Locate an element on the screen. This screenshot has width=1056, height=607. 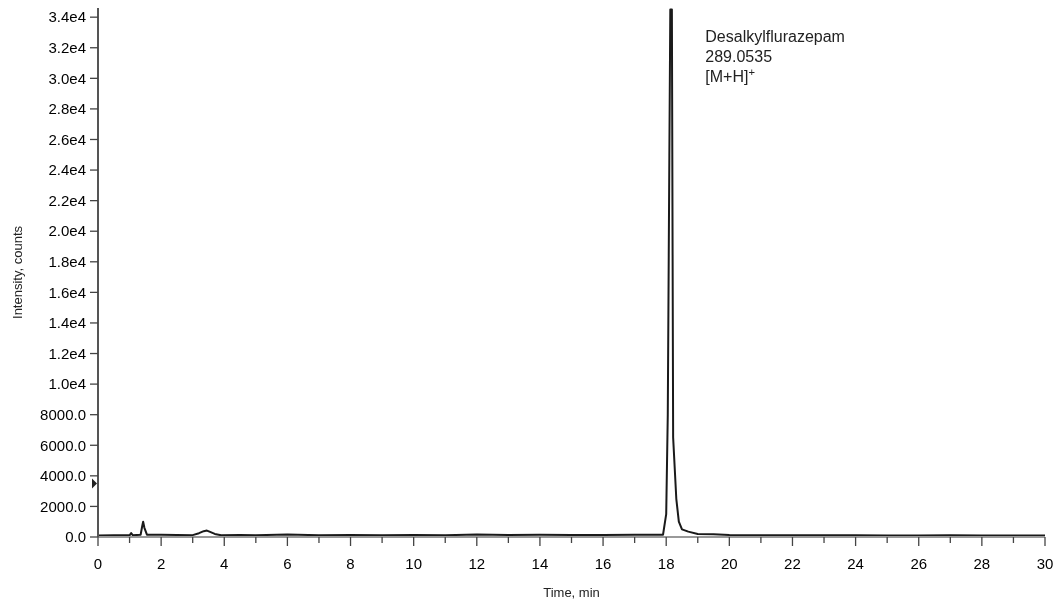
x-tick-label: 26 is located at coordinates (919, 563).